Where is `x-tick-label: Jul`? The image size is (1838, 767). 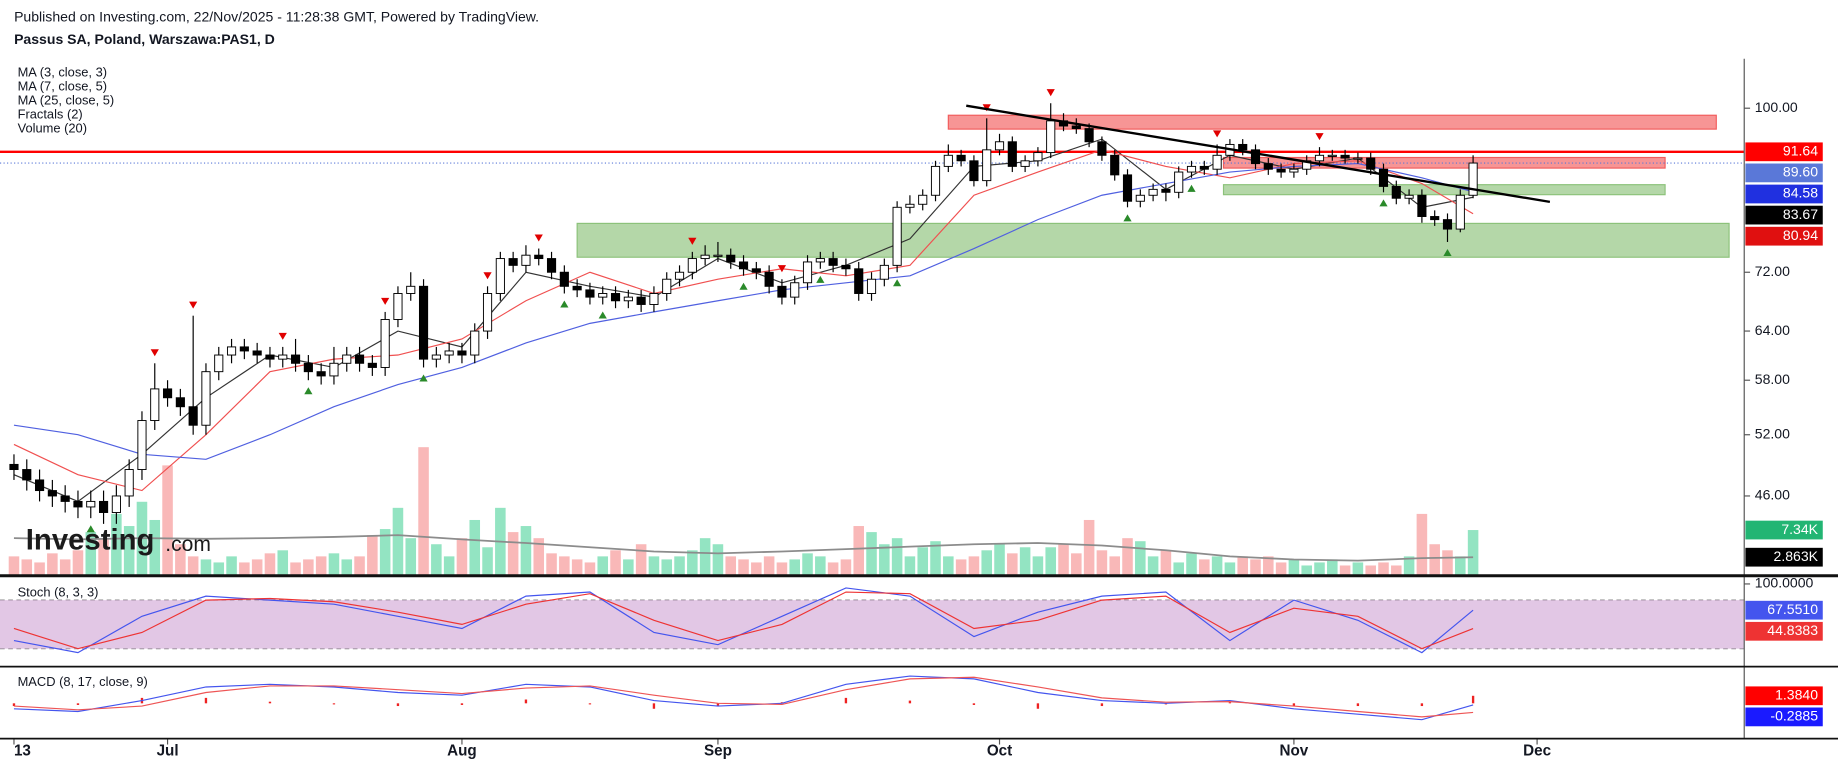 x-tick-label: Jul is located at coordinates (168, 751).